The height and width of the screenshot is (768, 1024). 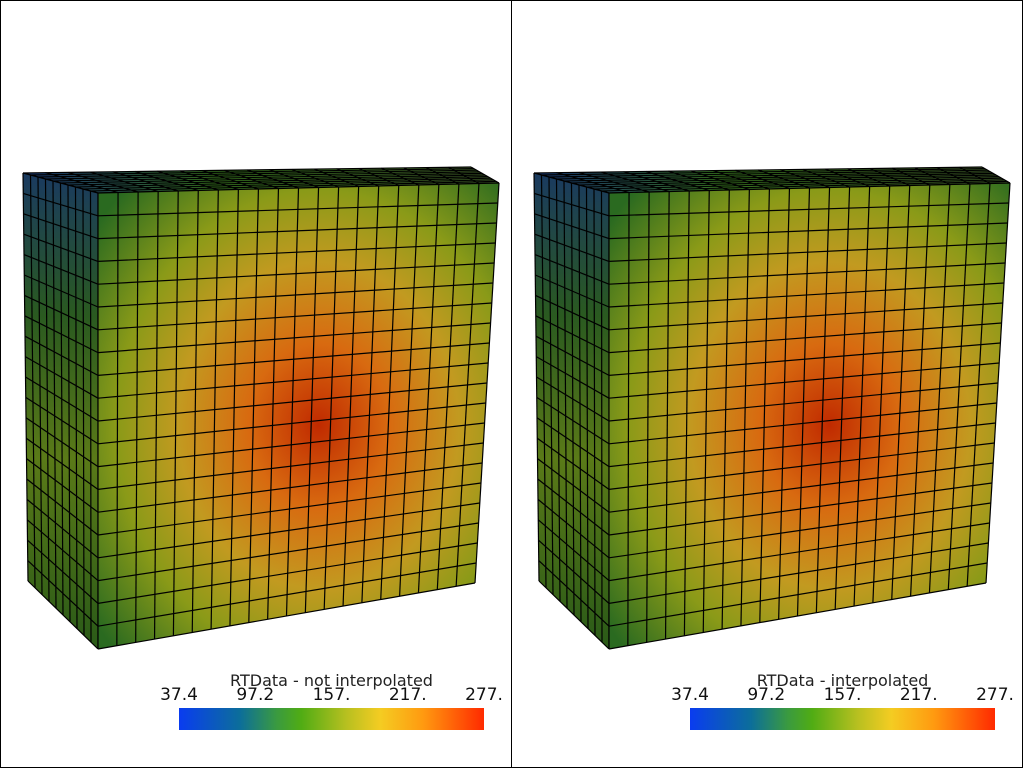 I want to click on tick-label: 217., so click(x=407, y=695).